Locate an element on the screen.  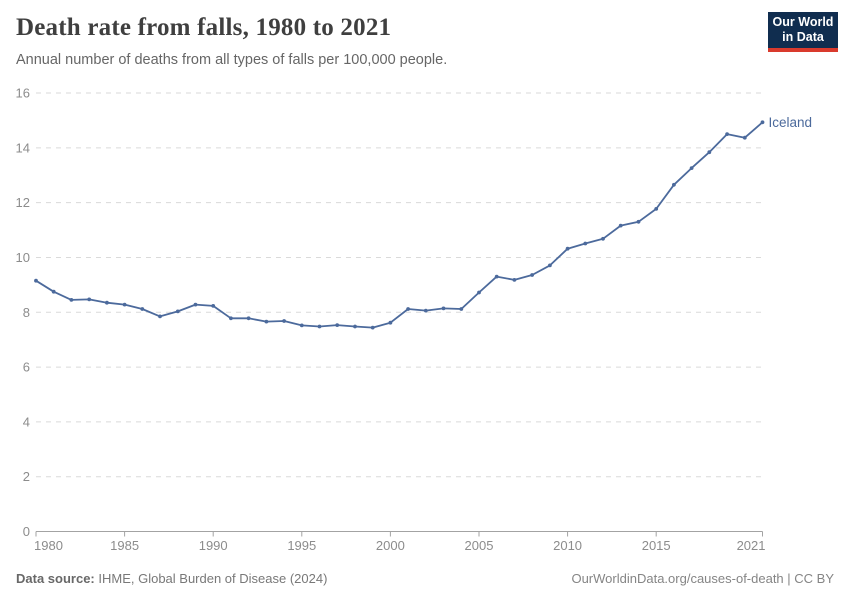
y-axis-tick-label: 10 is located at coordinates (23, 257).